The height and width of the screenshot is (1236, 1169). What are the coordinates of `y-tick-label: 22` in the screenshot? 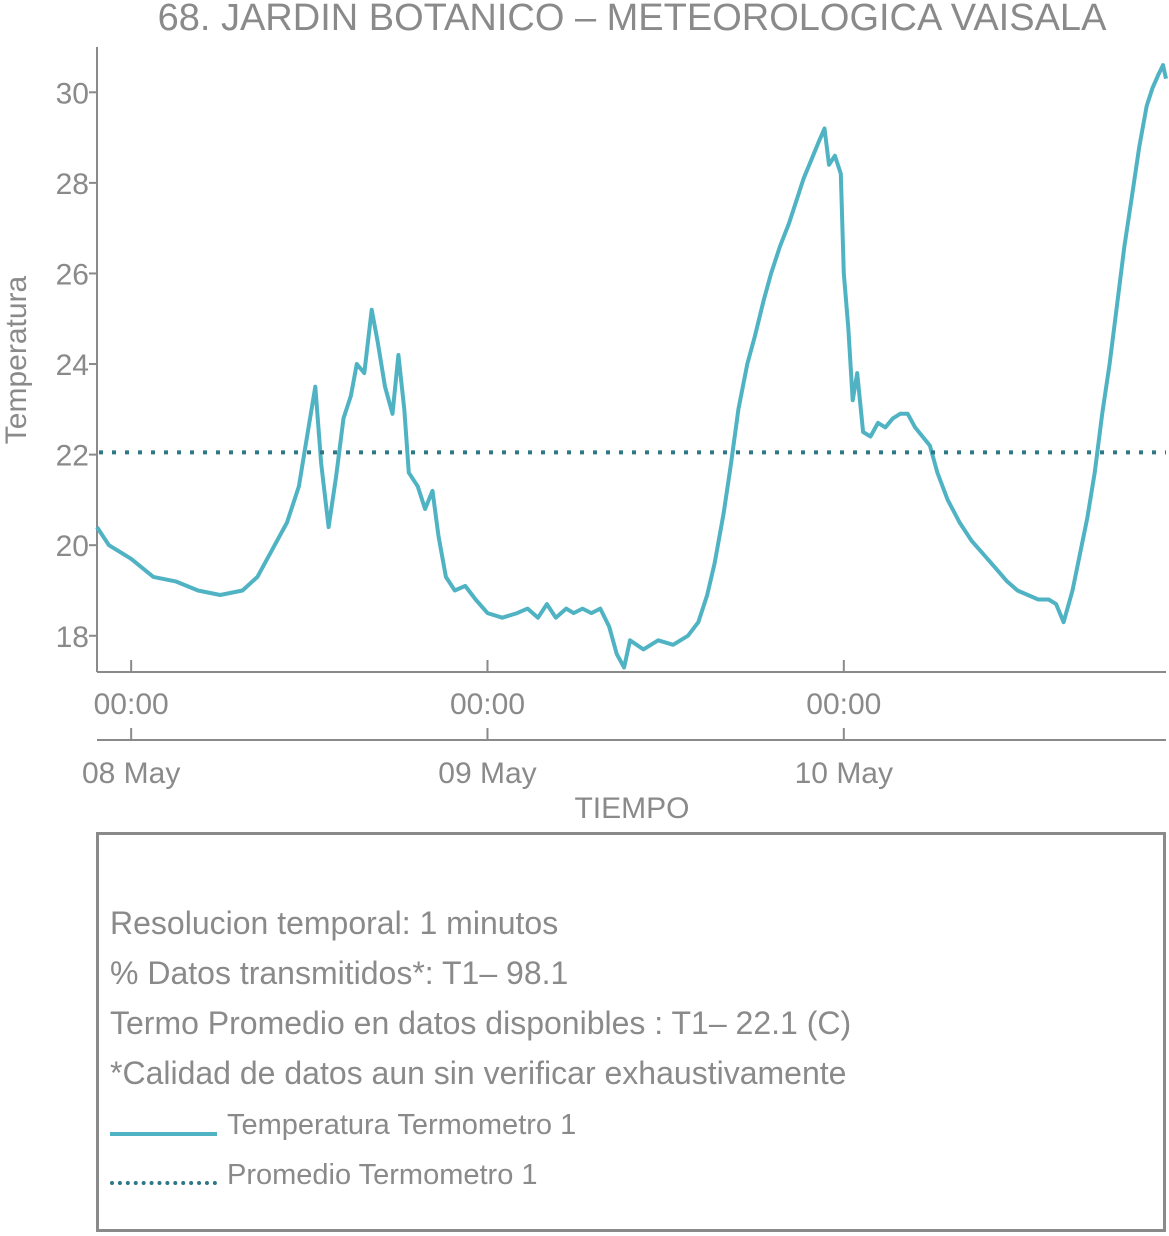 It's located at (72, 456).